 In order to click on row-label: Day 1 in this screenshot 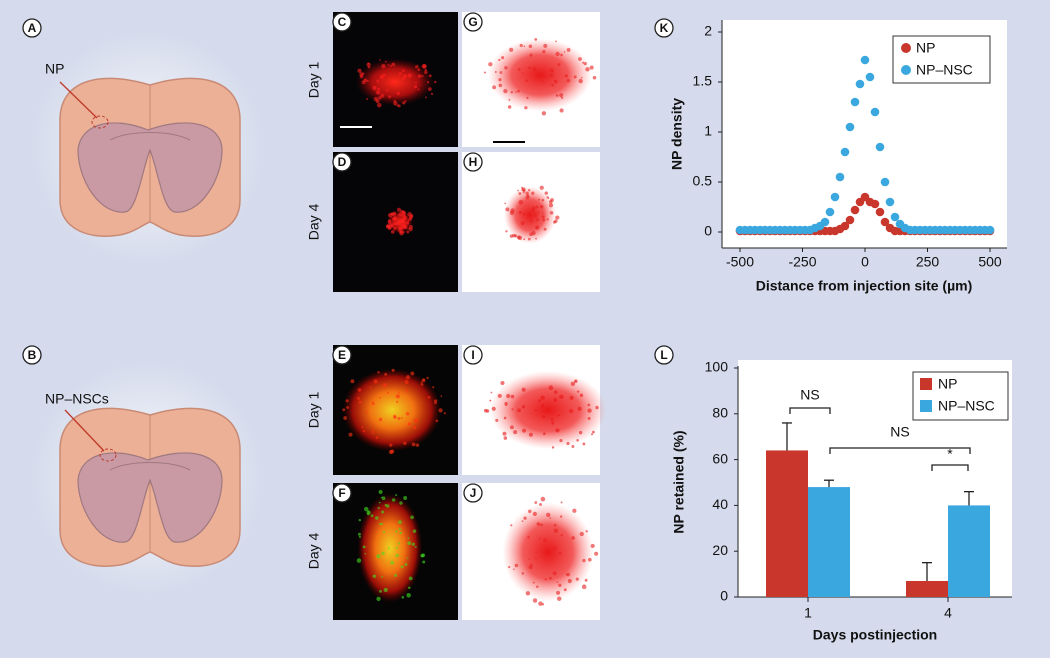, I will do `click(314, 410)`.